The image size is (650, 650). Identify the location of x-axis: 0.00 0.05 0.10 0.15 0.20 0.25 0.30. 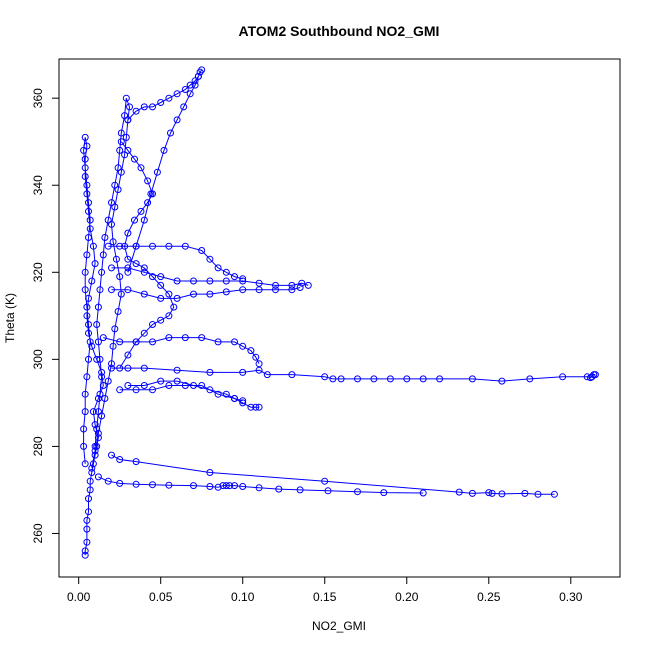
(325, 590).